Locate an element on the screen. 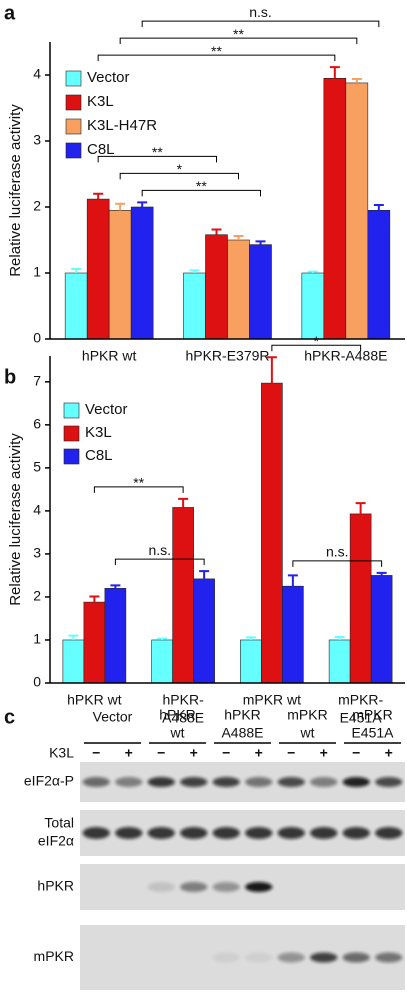 The height and width of the screenshot is (993, 407). blot-panel is located at coordinates (242, 887).